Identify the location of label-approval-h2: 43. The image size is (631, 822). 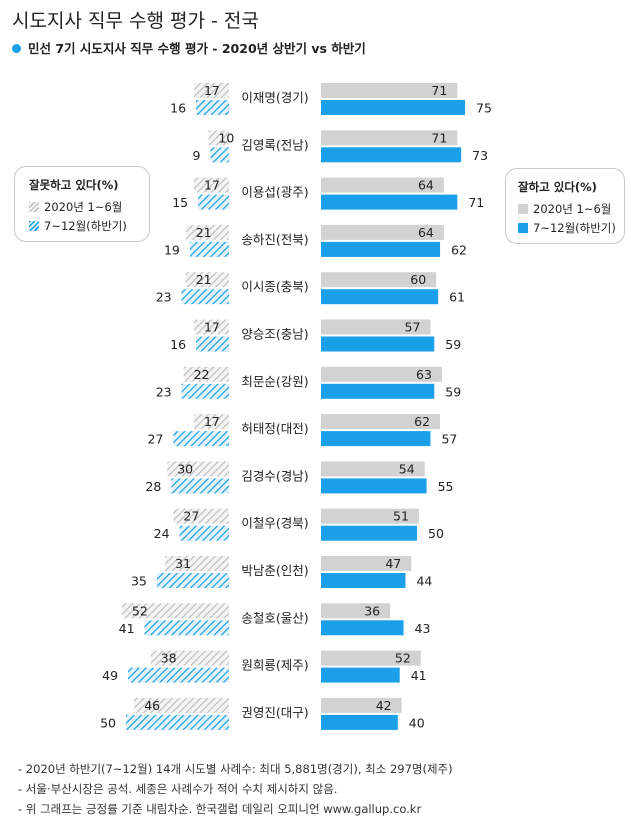
(423, 628).